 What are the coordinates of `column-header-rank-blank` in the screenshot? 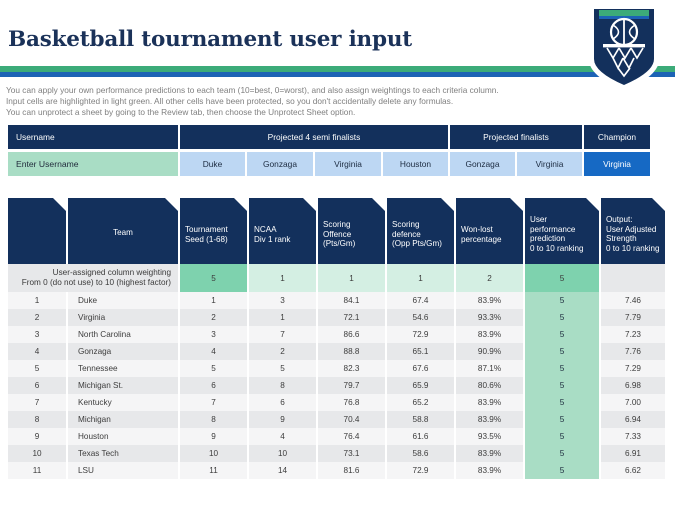 It's located at (37, 231).